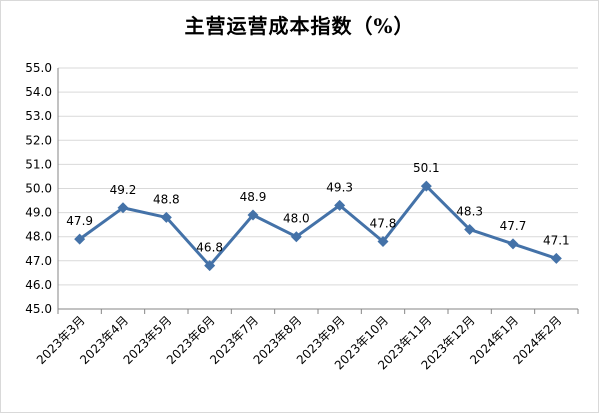 This screenshot has width=599, height=413. I want to click on y-tick-label: 53.0, so click(38, 116).